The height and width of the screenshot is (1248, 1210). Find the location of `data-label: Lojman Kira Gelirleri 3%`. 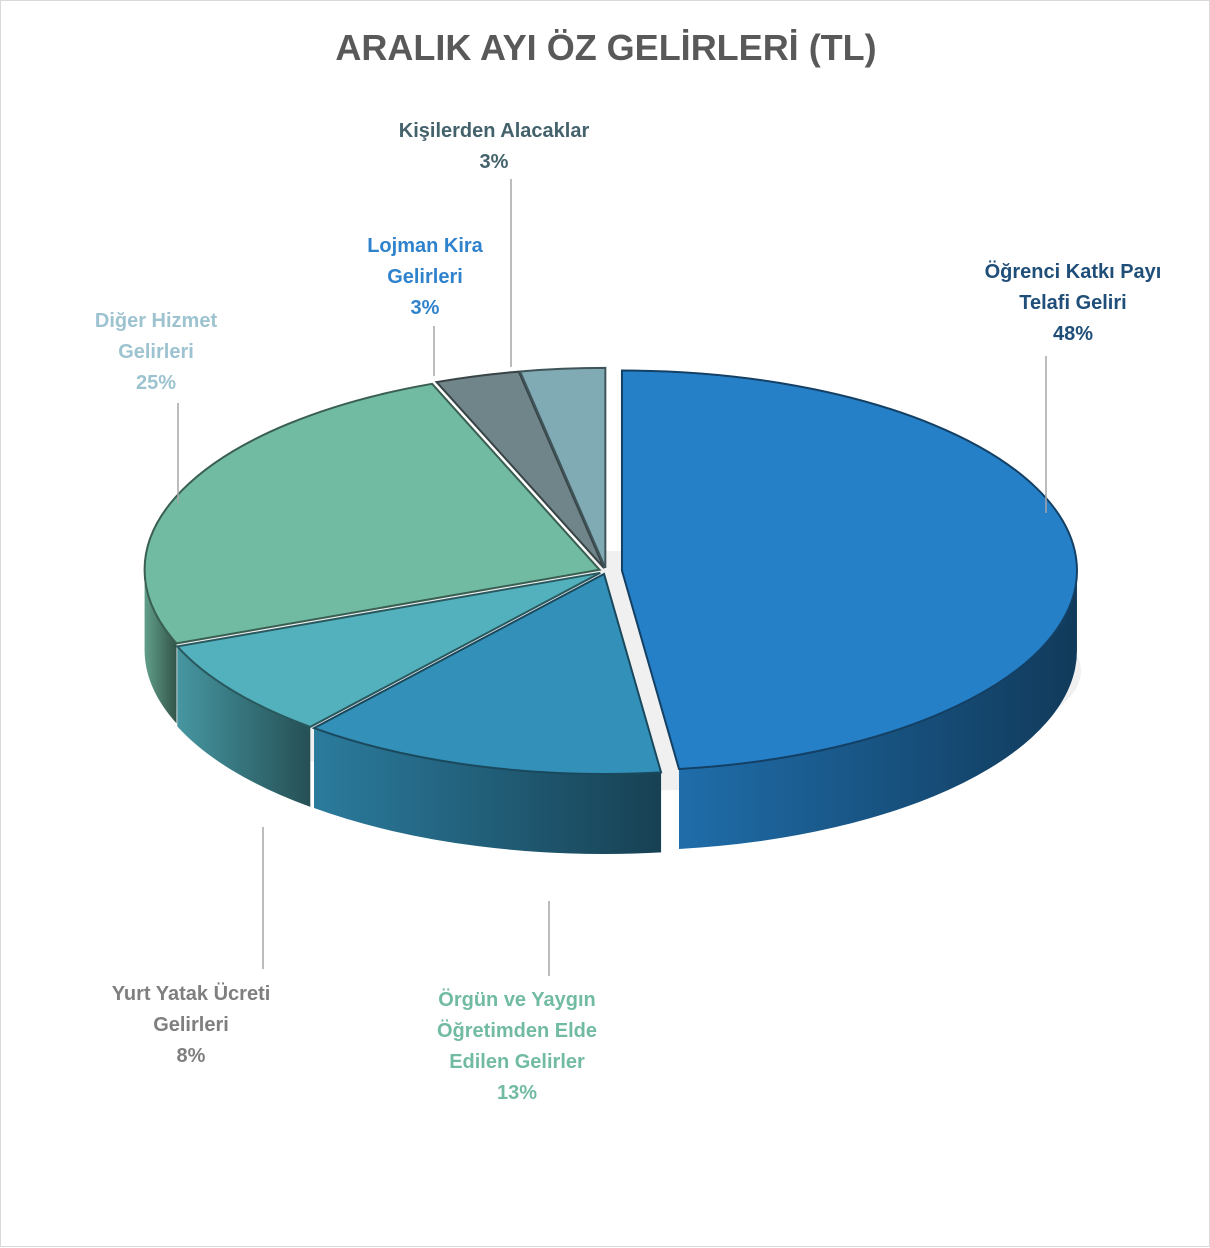

data-label: Lojman Kira Gelirleri 3% is located at coordinates (425, 277).